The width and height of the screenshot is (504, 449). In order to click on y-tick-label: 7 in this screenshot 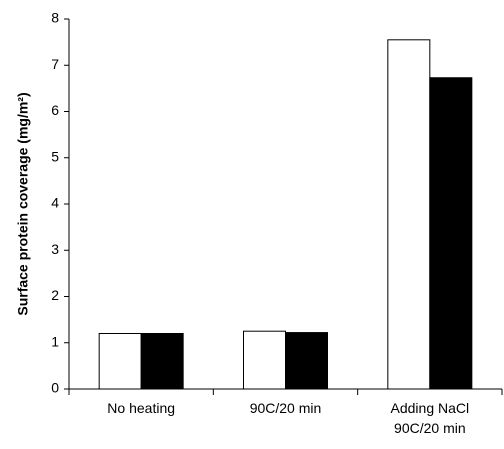, I will do `click(55, 64)`.